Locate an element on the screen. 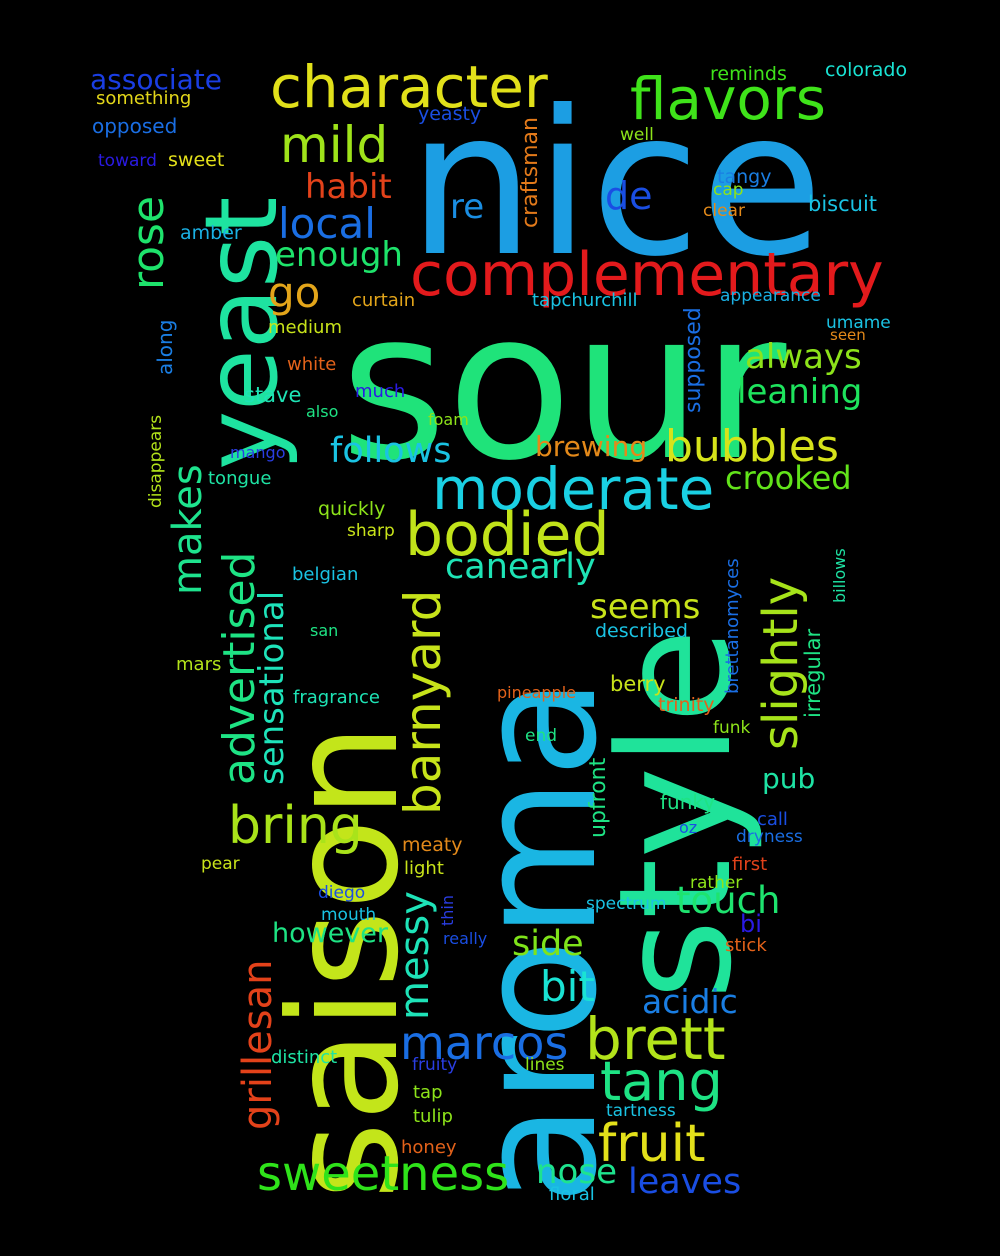  word: seen is located at coordinates (848, 335).